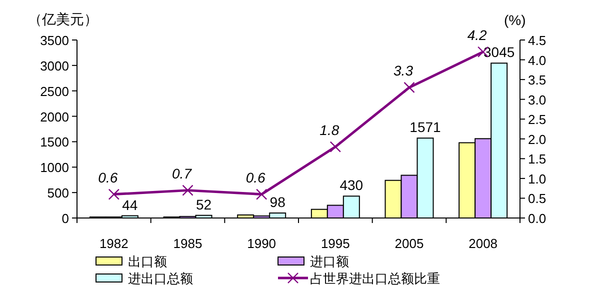  Describe the element at coordinates (54, 168) in the screenshot. I see `y-tick-label: 1000` at that location.